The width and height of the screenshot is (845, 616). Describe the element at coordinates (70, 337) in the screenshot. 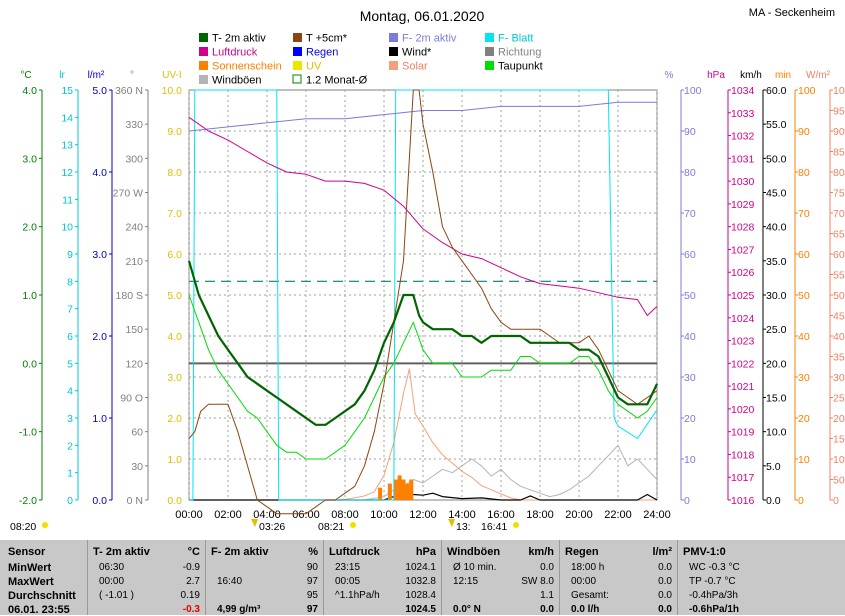

I see `axis-tick-label: 6` at that location.